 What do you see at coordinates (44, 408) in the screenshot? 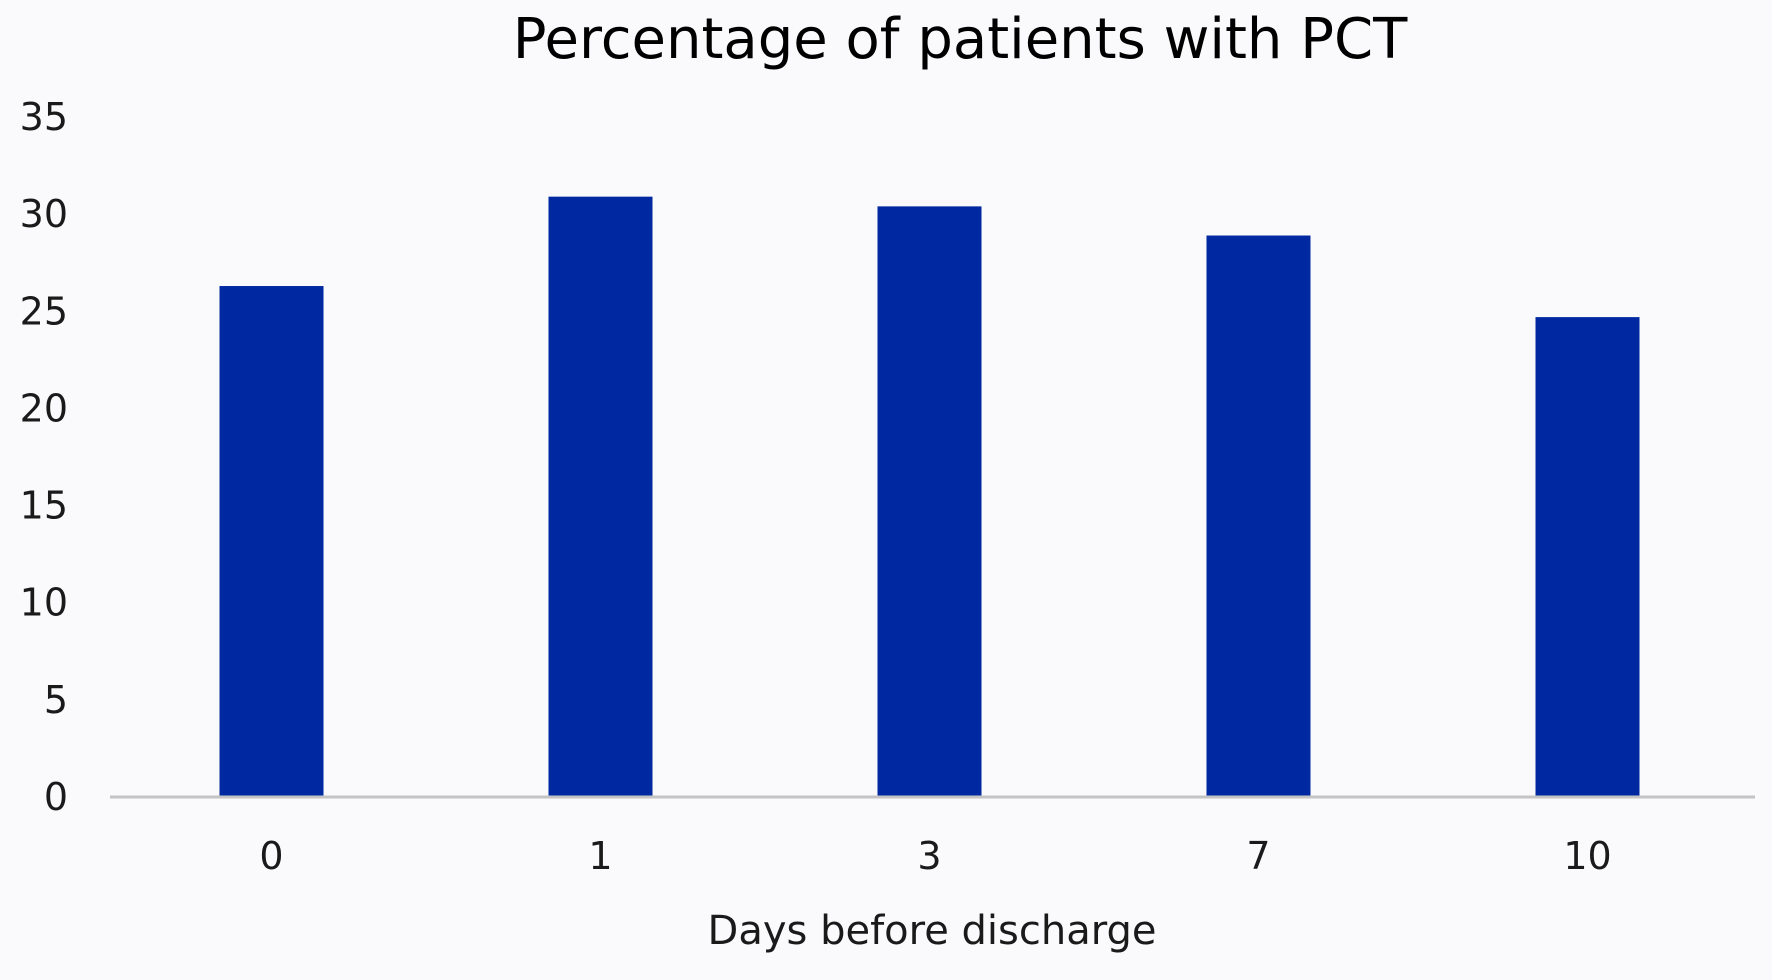
I see `y-tick-label: 20` at bounding box center [44, 408].